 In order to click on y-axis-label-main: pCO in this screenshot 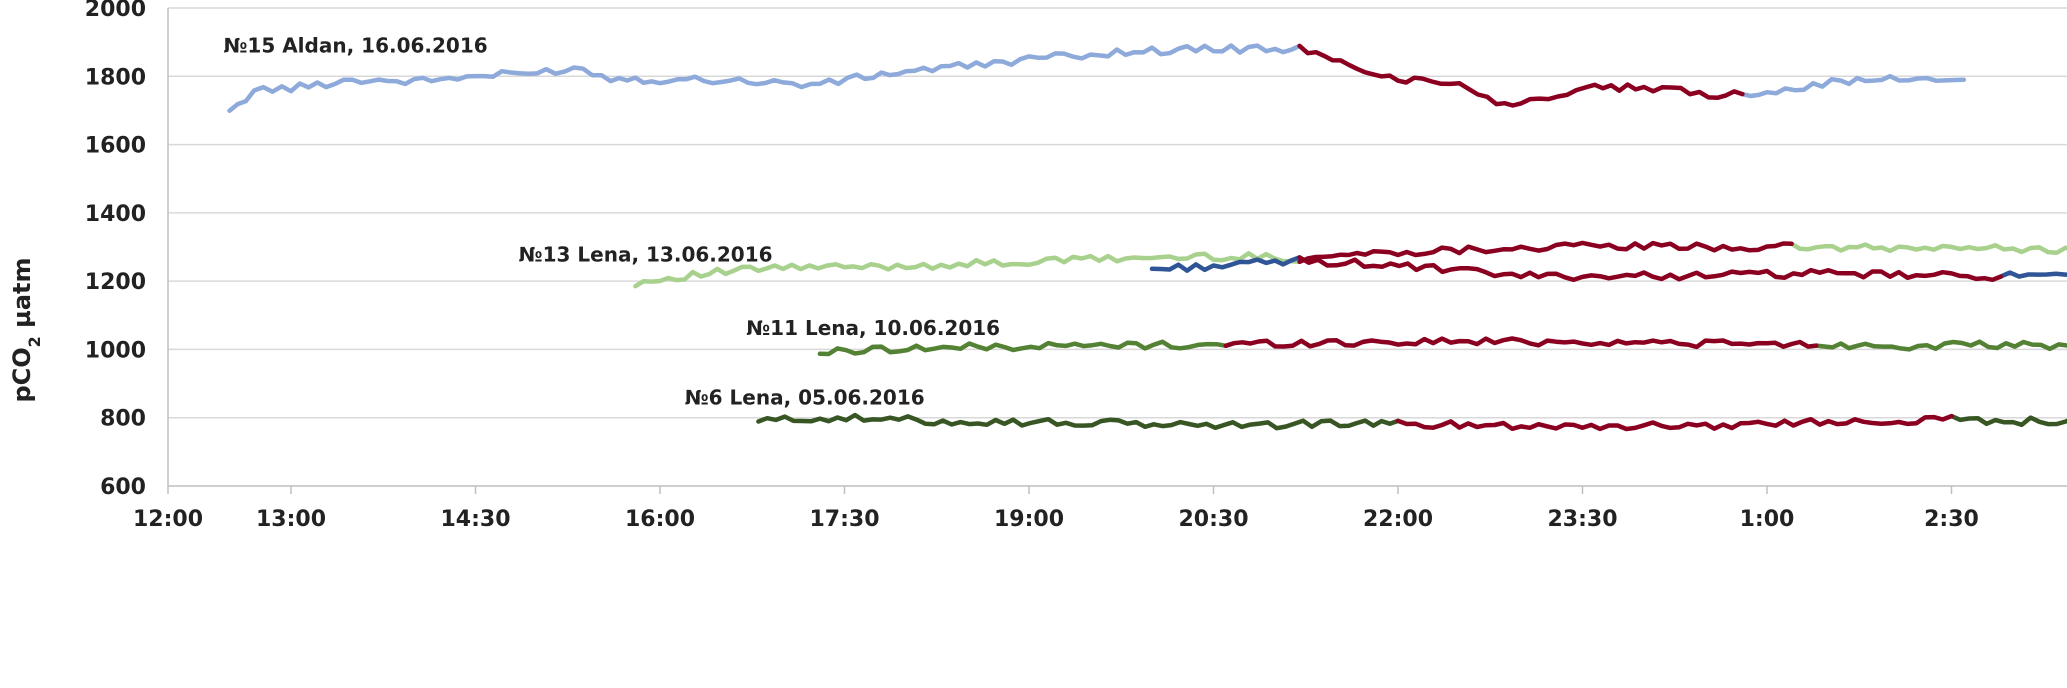, I will do `click(22, 374)`.